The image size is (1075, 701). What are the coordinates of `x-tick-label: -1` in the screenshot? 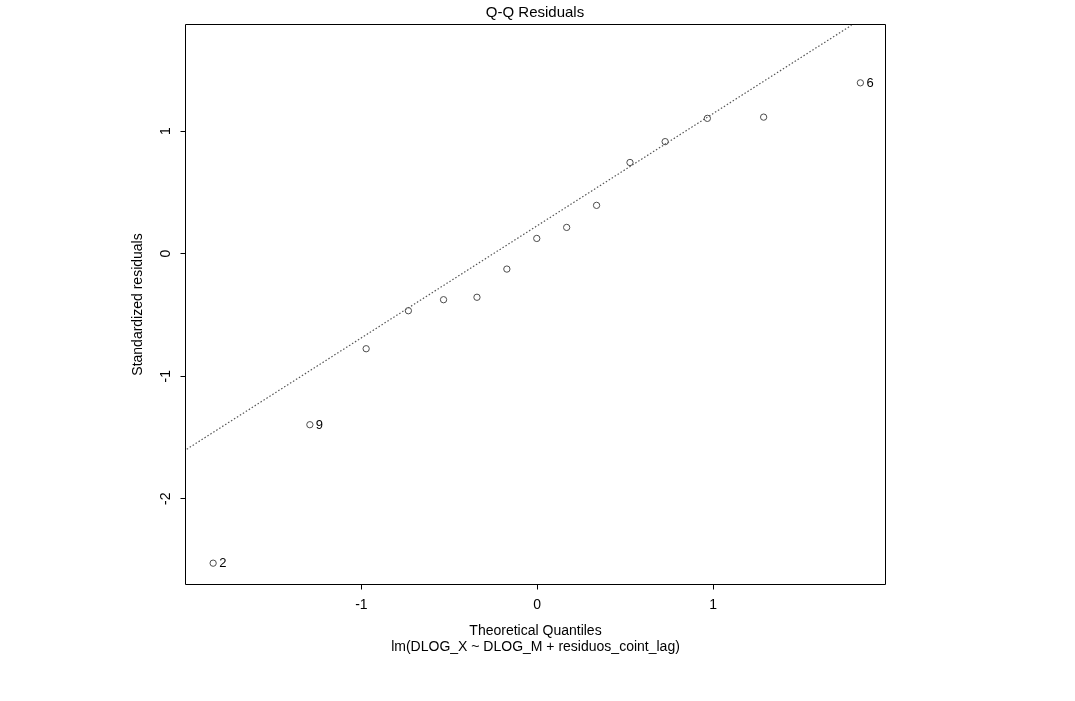 It's located at (361, 603).